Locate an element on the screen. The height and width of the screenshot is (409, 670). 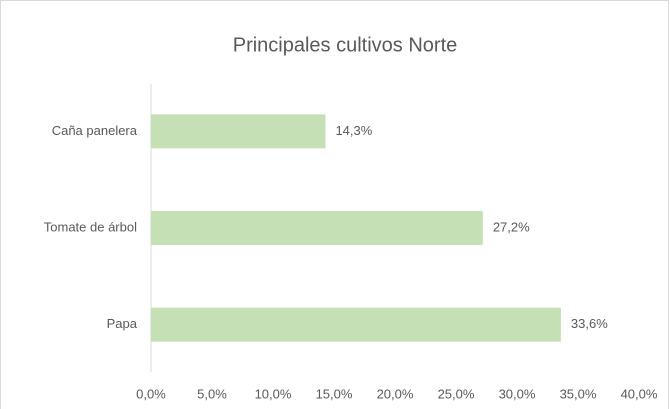
x-tick-label: 40,0% is located at coordinates (639, 393).